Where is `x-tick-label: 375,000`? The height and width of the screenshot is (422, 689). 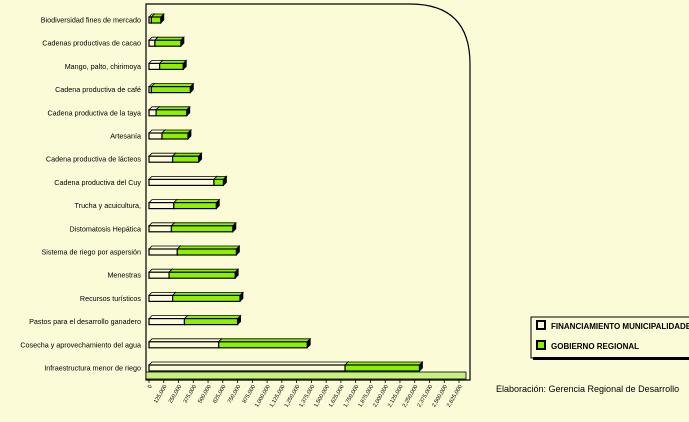
x-tick-label: 375,000 is located at coordinates (190, 394).